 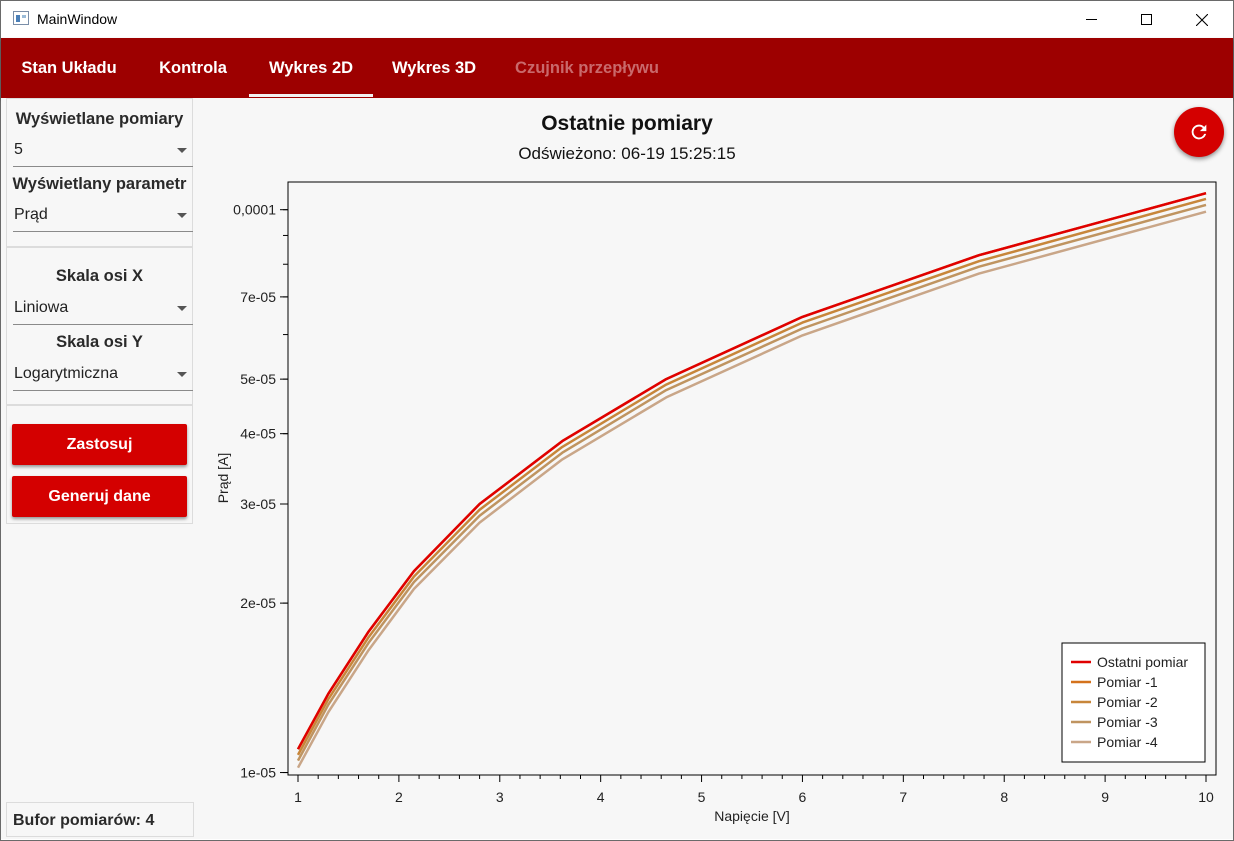 What do you see at coordinates (103, 216) in the screenshot?
I see `displayed-parameter-select: Prąd` at bounding box center [103, 216].